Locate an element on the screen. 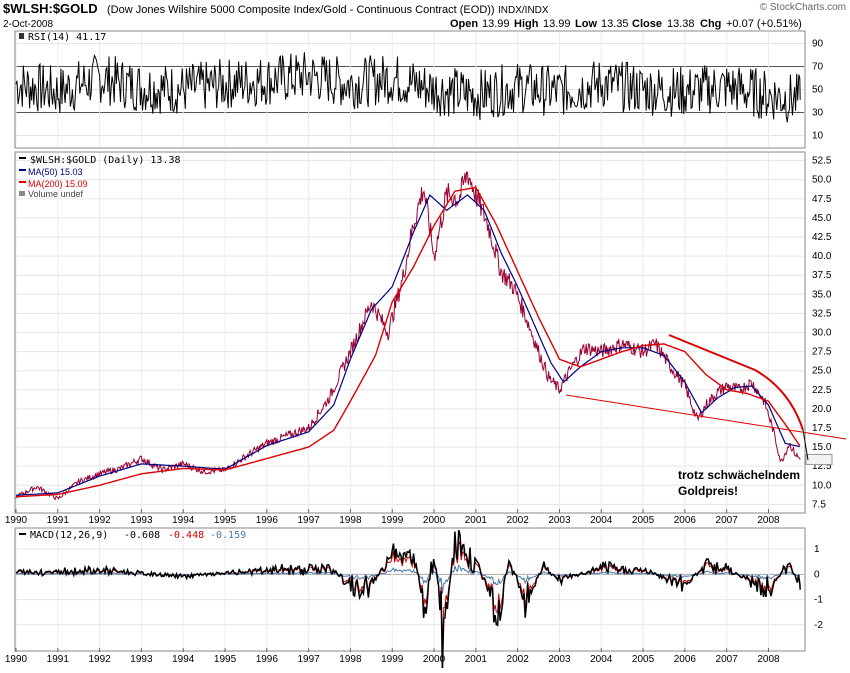  price-legend-text: $WLSH:$GOLD (Daily) 13.38 is located at coordinates (105, 160).